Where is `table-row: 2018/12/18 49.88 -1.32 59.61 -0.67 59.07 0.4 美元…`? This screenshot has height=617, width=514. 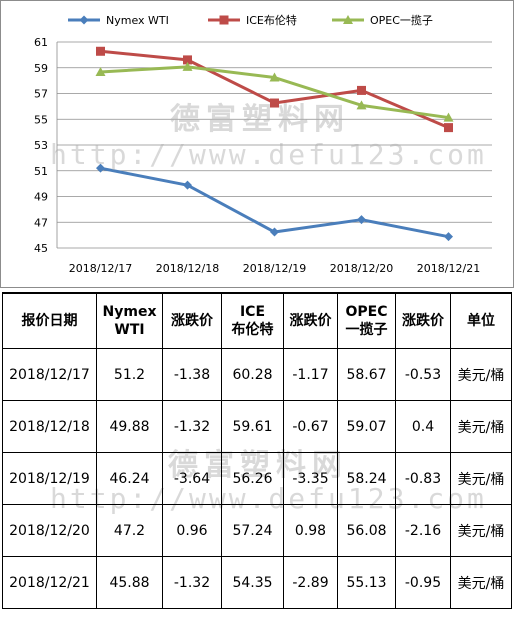
table-row: 2018/12/18 49.88 -1.32 59.61 -0.67 59.07 0.4 美元… is located at coordinates (257, 426).